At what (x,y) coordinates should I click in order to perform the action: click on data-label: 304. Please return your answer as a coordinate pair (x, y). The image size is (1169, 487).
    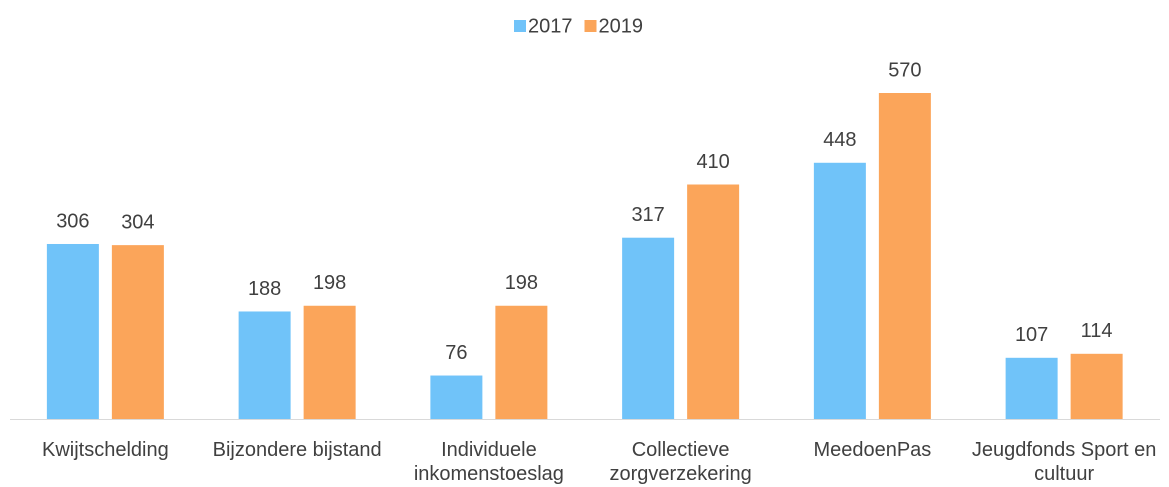
    Looking at the image, I should click on (137, 222).